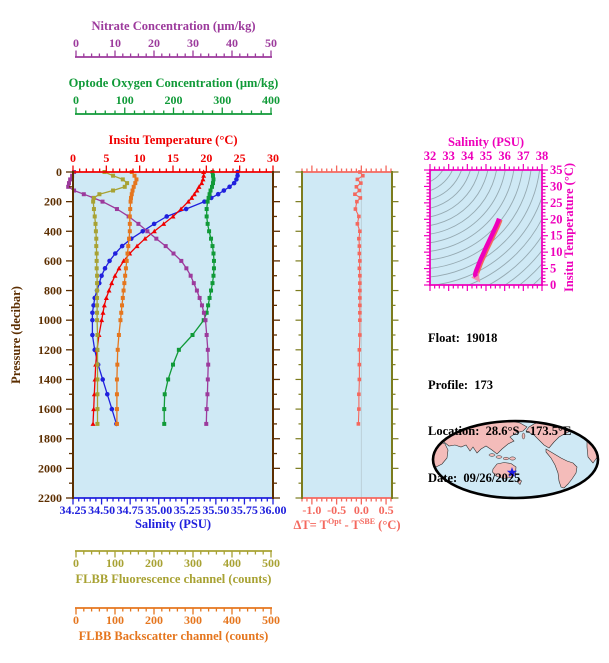 The image size is (609, 663). Describe the element at coordinates (73, 510) in the screenshot. I see `svg-text: 34.25` at that location.